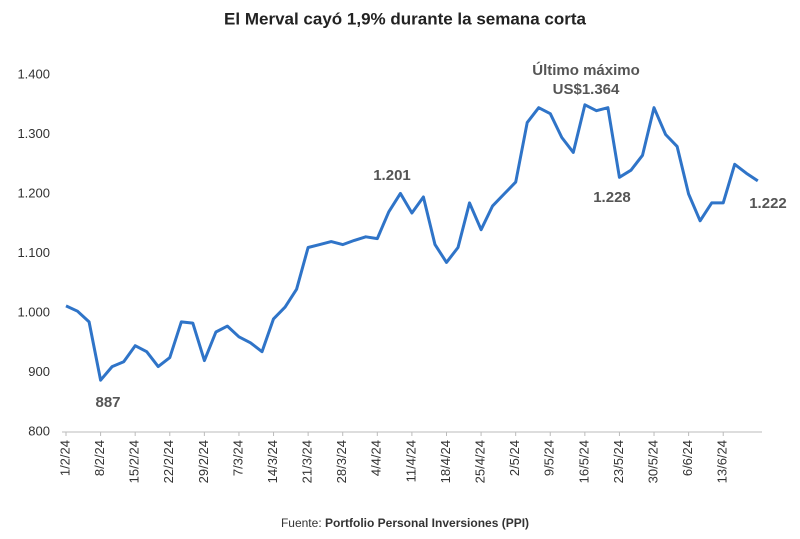 The image size is (800, 539). What do you see at coordinates (768, 203) in the screenshot?
I see `annotation: 1.222` at bounding box center [768, 203].